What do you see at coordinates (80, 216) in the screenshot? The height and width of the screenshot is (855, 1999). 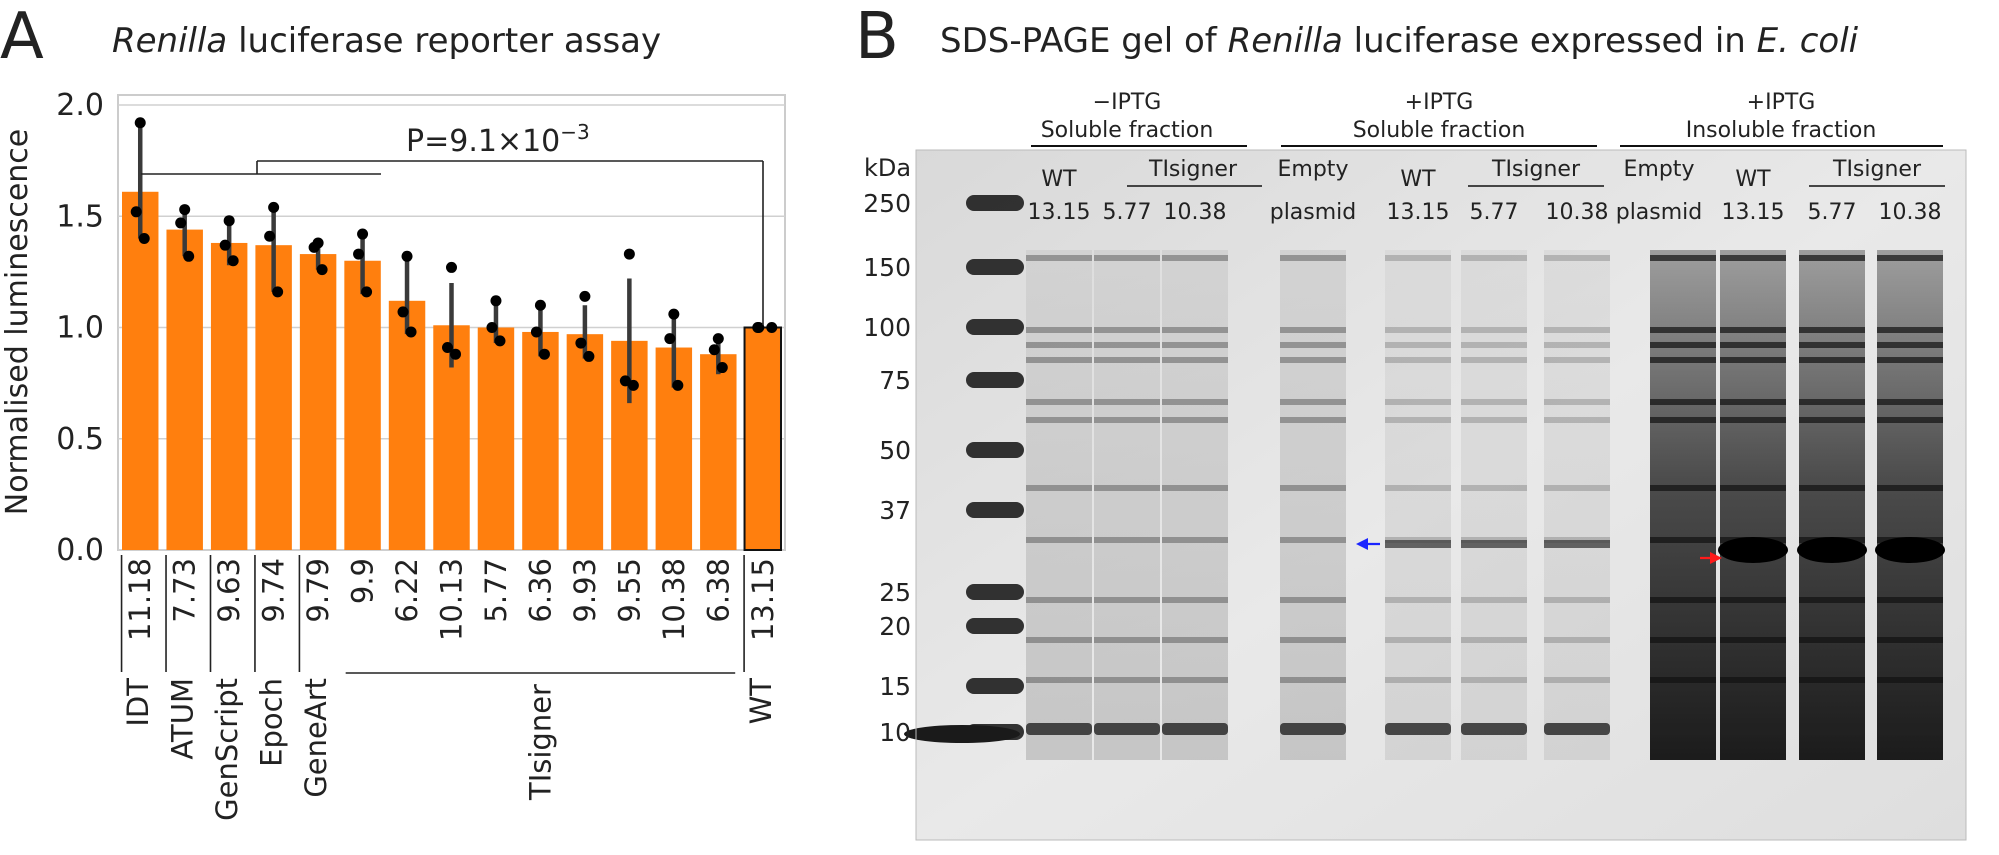 I see `y-tick-label: 1.5` at bounding box center [80, 216].